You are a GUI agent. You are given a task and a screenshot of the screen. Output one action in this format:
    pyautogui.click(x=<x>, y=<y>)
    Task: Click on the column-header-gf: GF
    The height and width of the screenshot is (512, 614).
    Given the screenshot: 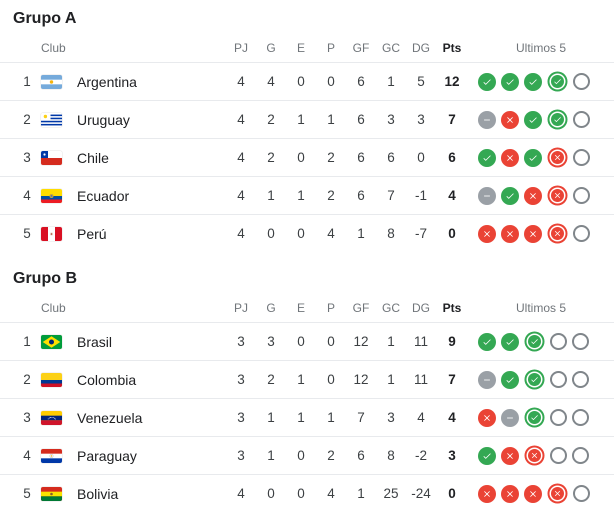 What is the action you would take?
    pyautogui.click(x=361, y=48)
    